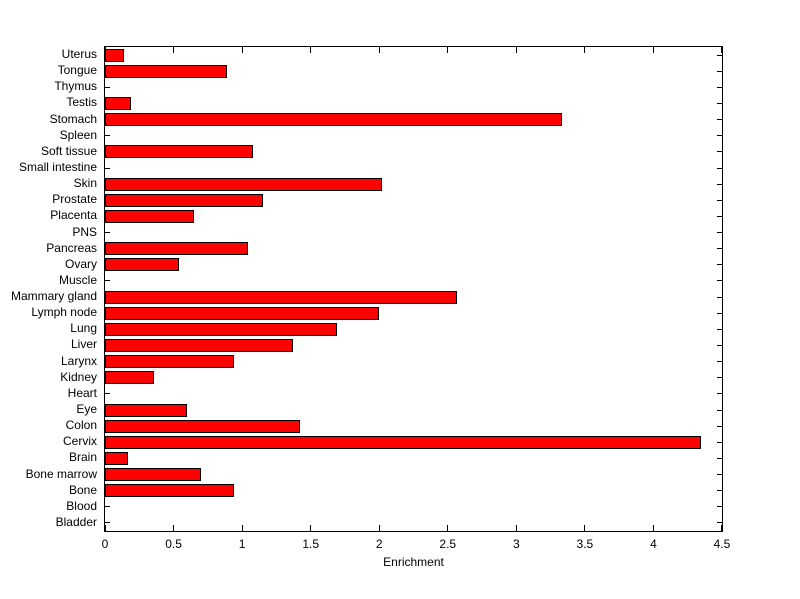  Describe the element at coordinates (84, 231) in the screenshot. I see `category-label-pns: PNS` at that location.